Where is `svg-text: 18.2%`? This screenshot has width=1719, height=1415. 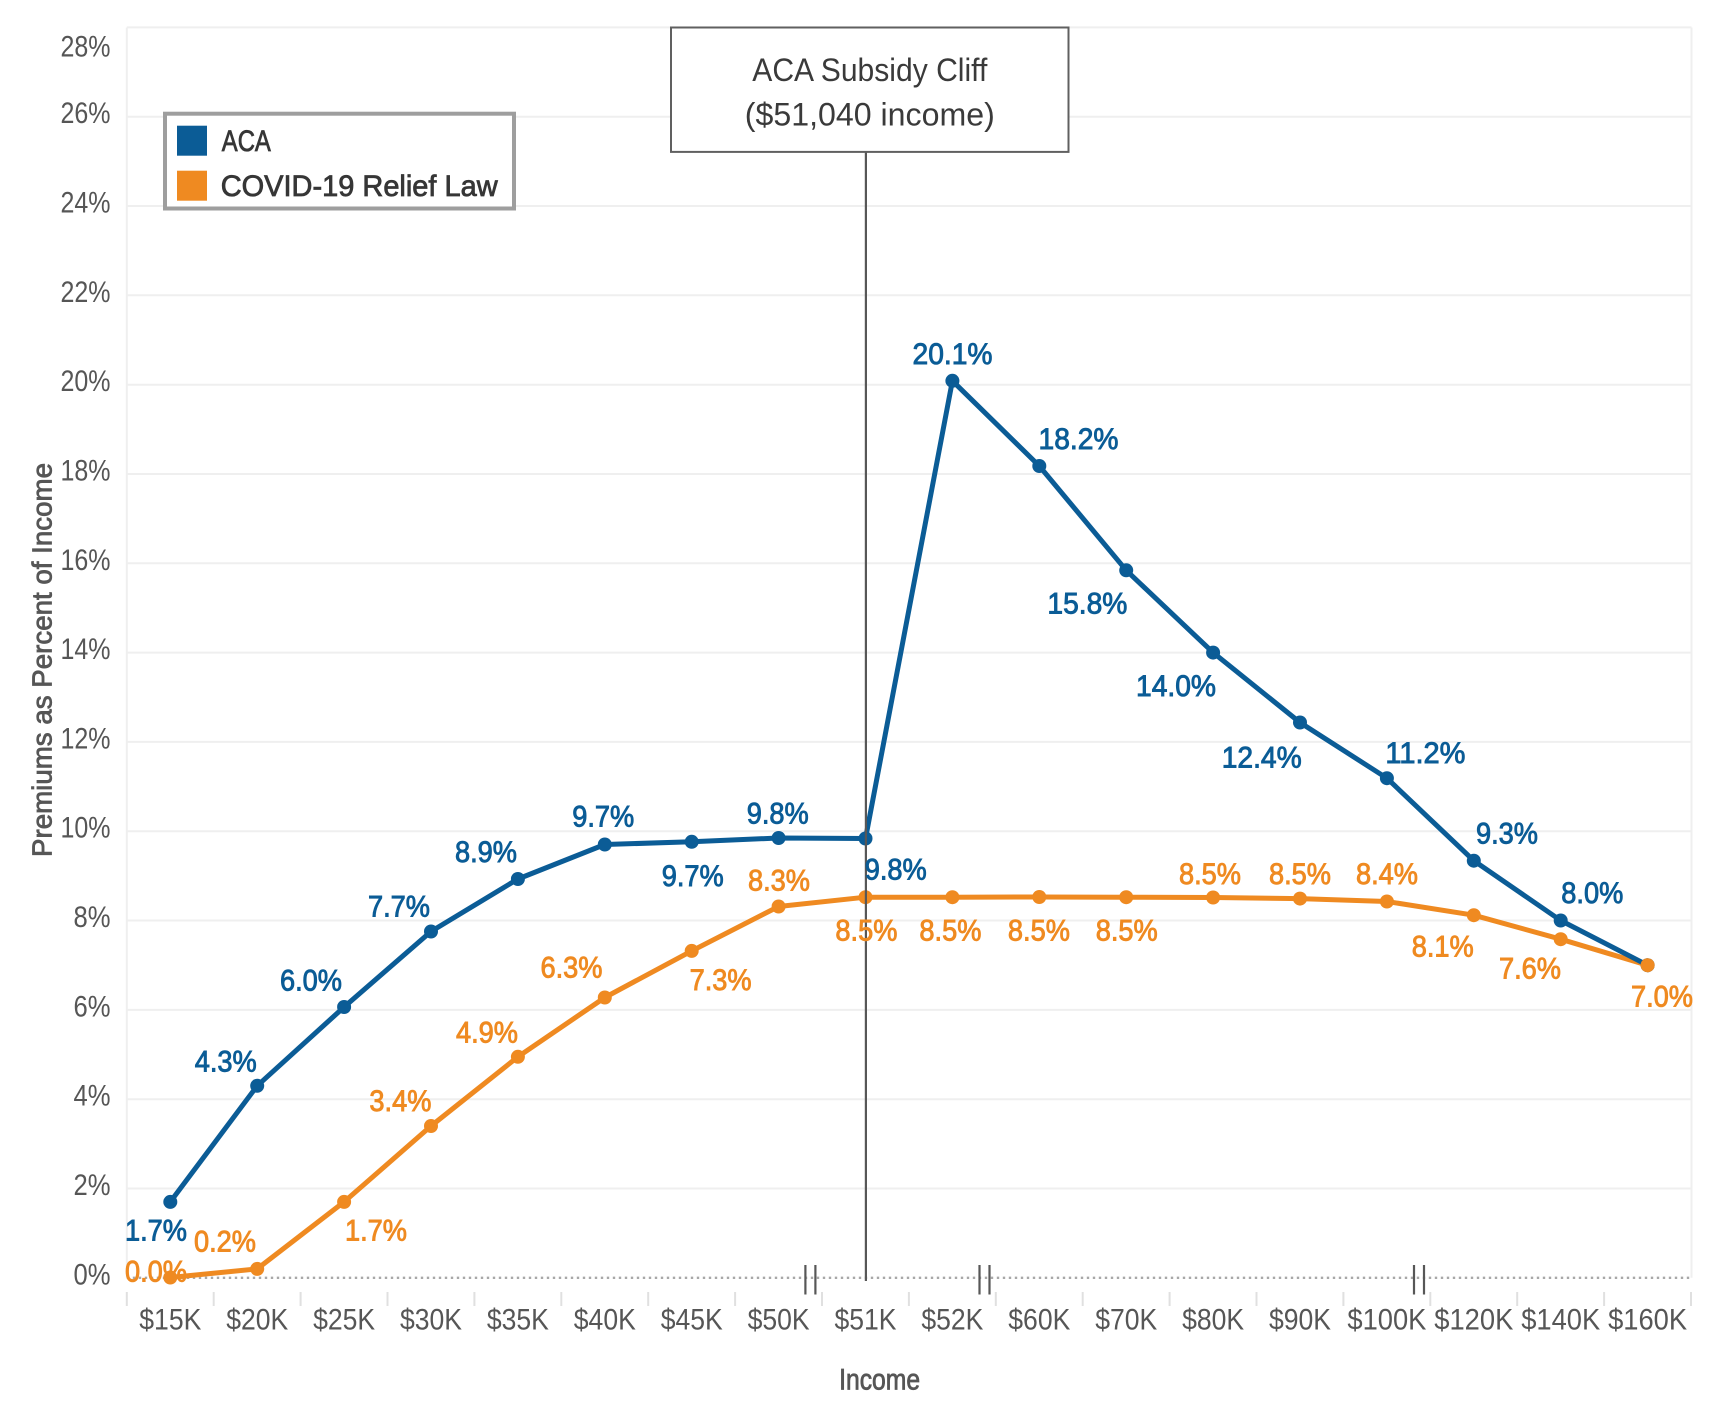
svg-text: 18.2% is located at coordinates (1079, 439).